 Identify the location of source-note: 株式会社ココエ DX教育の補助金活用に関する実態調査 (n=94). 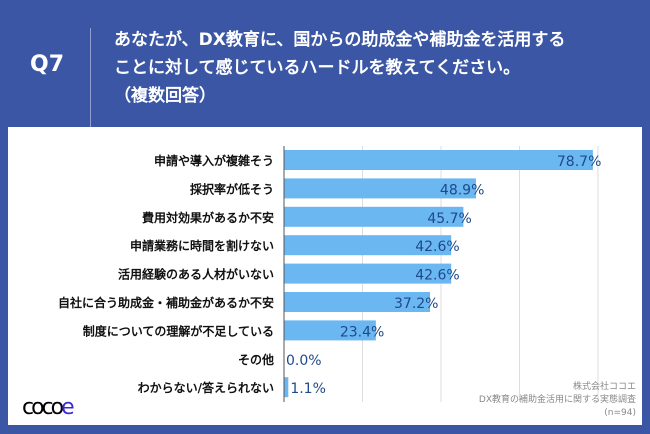
(557, 400).